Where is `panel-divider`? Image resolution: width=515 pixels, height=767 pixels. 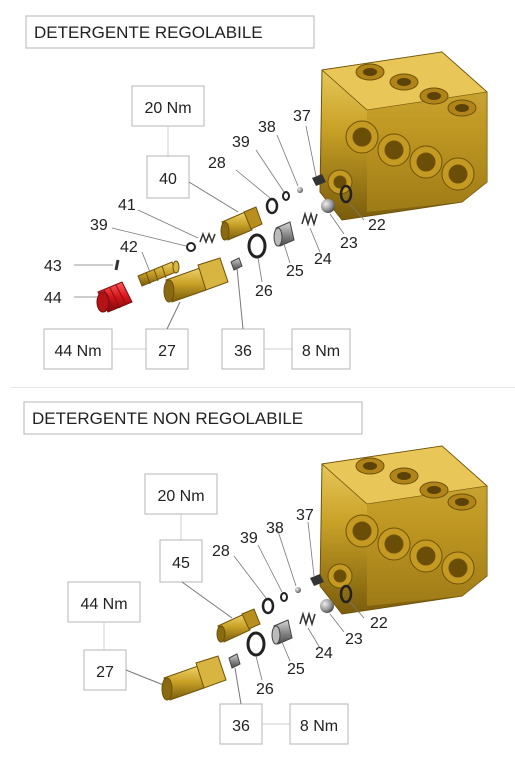 panel-divider is located at coordinates (262, 387).